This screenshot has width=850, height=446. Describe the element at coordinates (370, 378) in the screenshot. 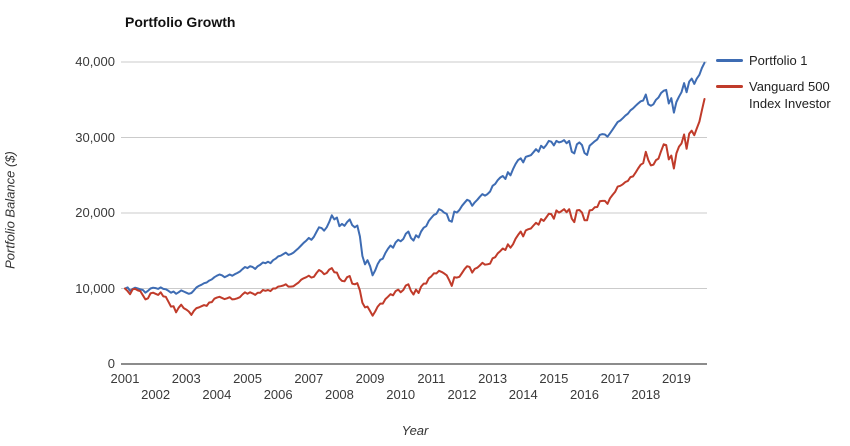

I see `x-tick-label: 2009` at that location.